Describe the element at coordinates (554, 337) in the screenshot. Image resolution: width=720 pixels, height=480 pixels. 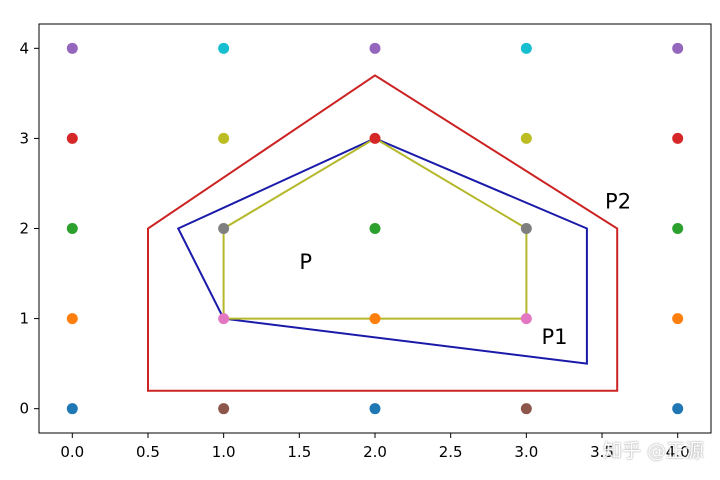
I see `annotation-label-p1: P1` at that location.